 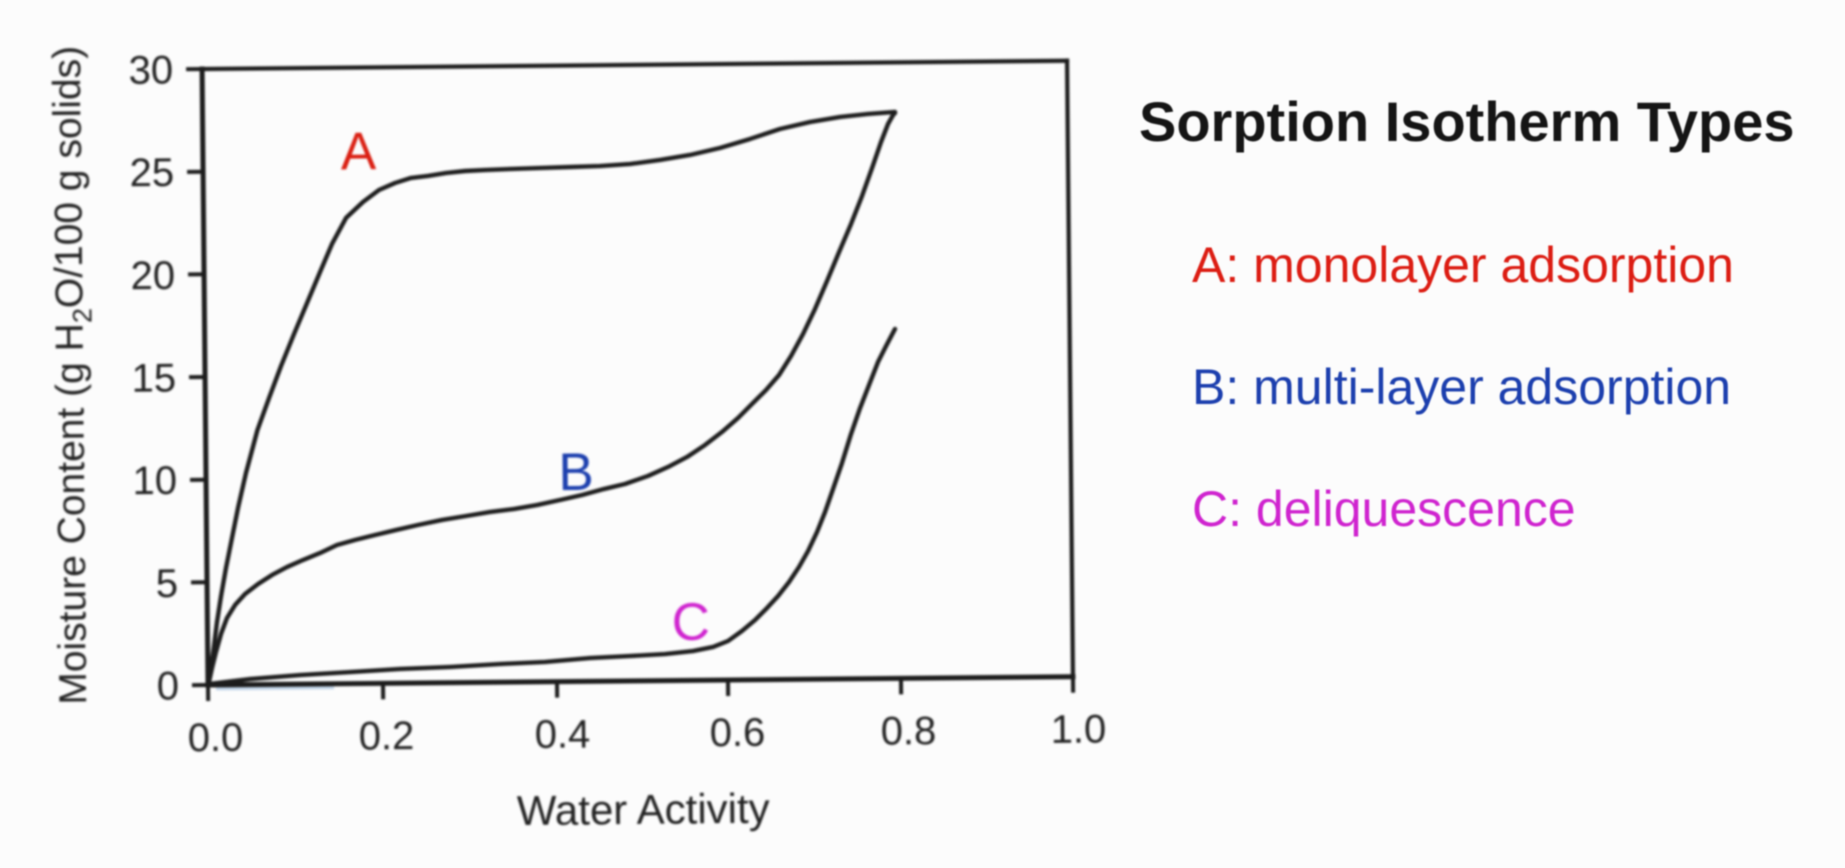 I want to click on svg-text: 20, so click(x=152, y=276).